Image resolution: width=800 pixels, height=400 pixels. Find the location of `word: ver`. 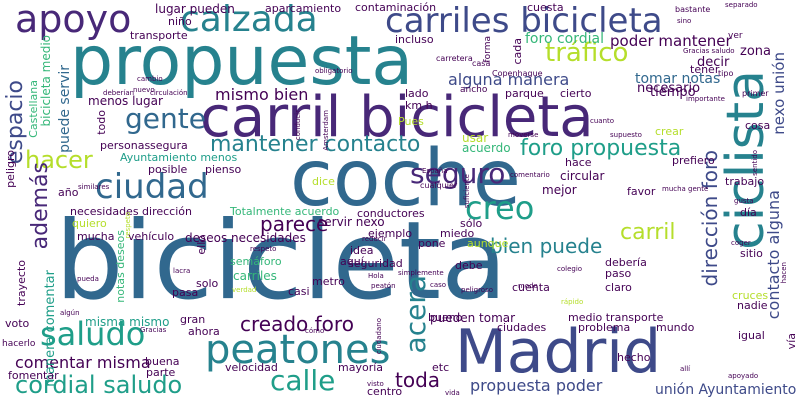

word: ver is located at coordinates (735, 36).